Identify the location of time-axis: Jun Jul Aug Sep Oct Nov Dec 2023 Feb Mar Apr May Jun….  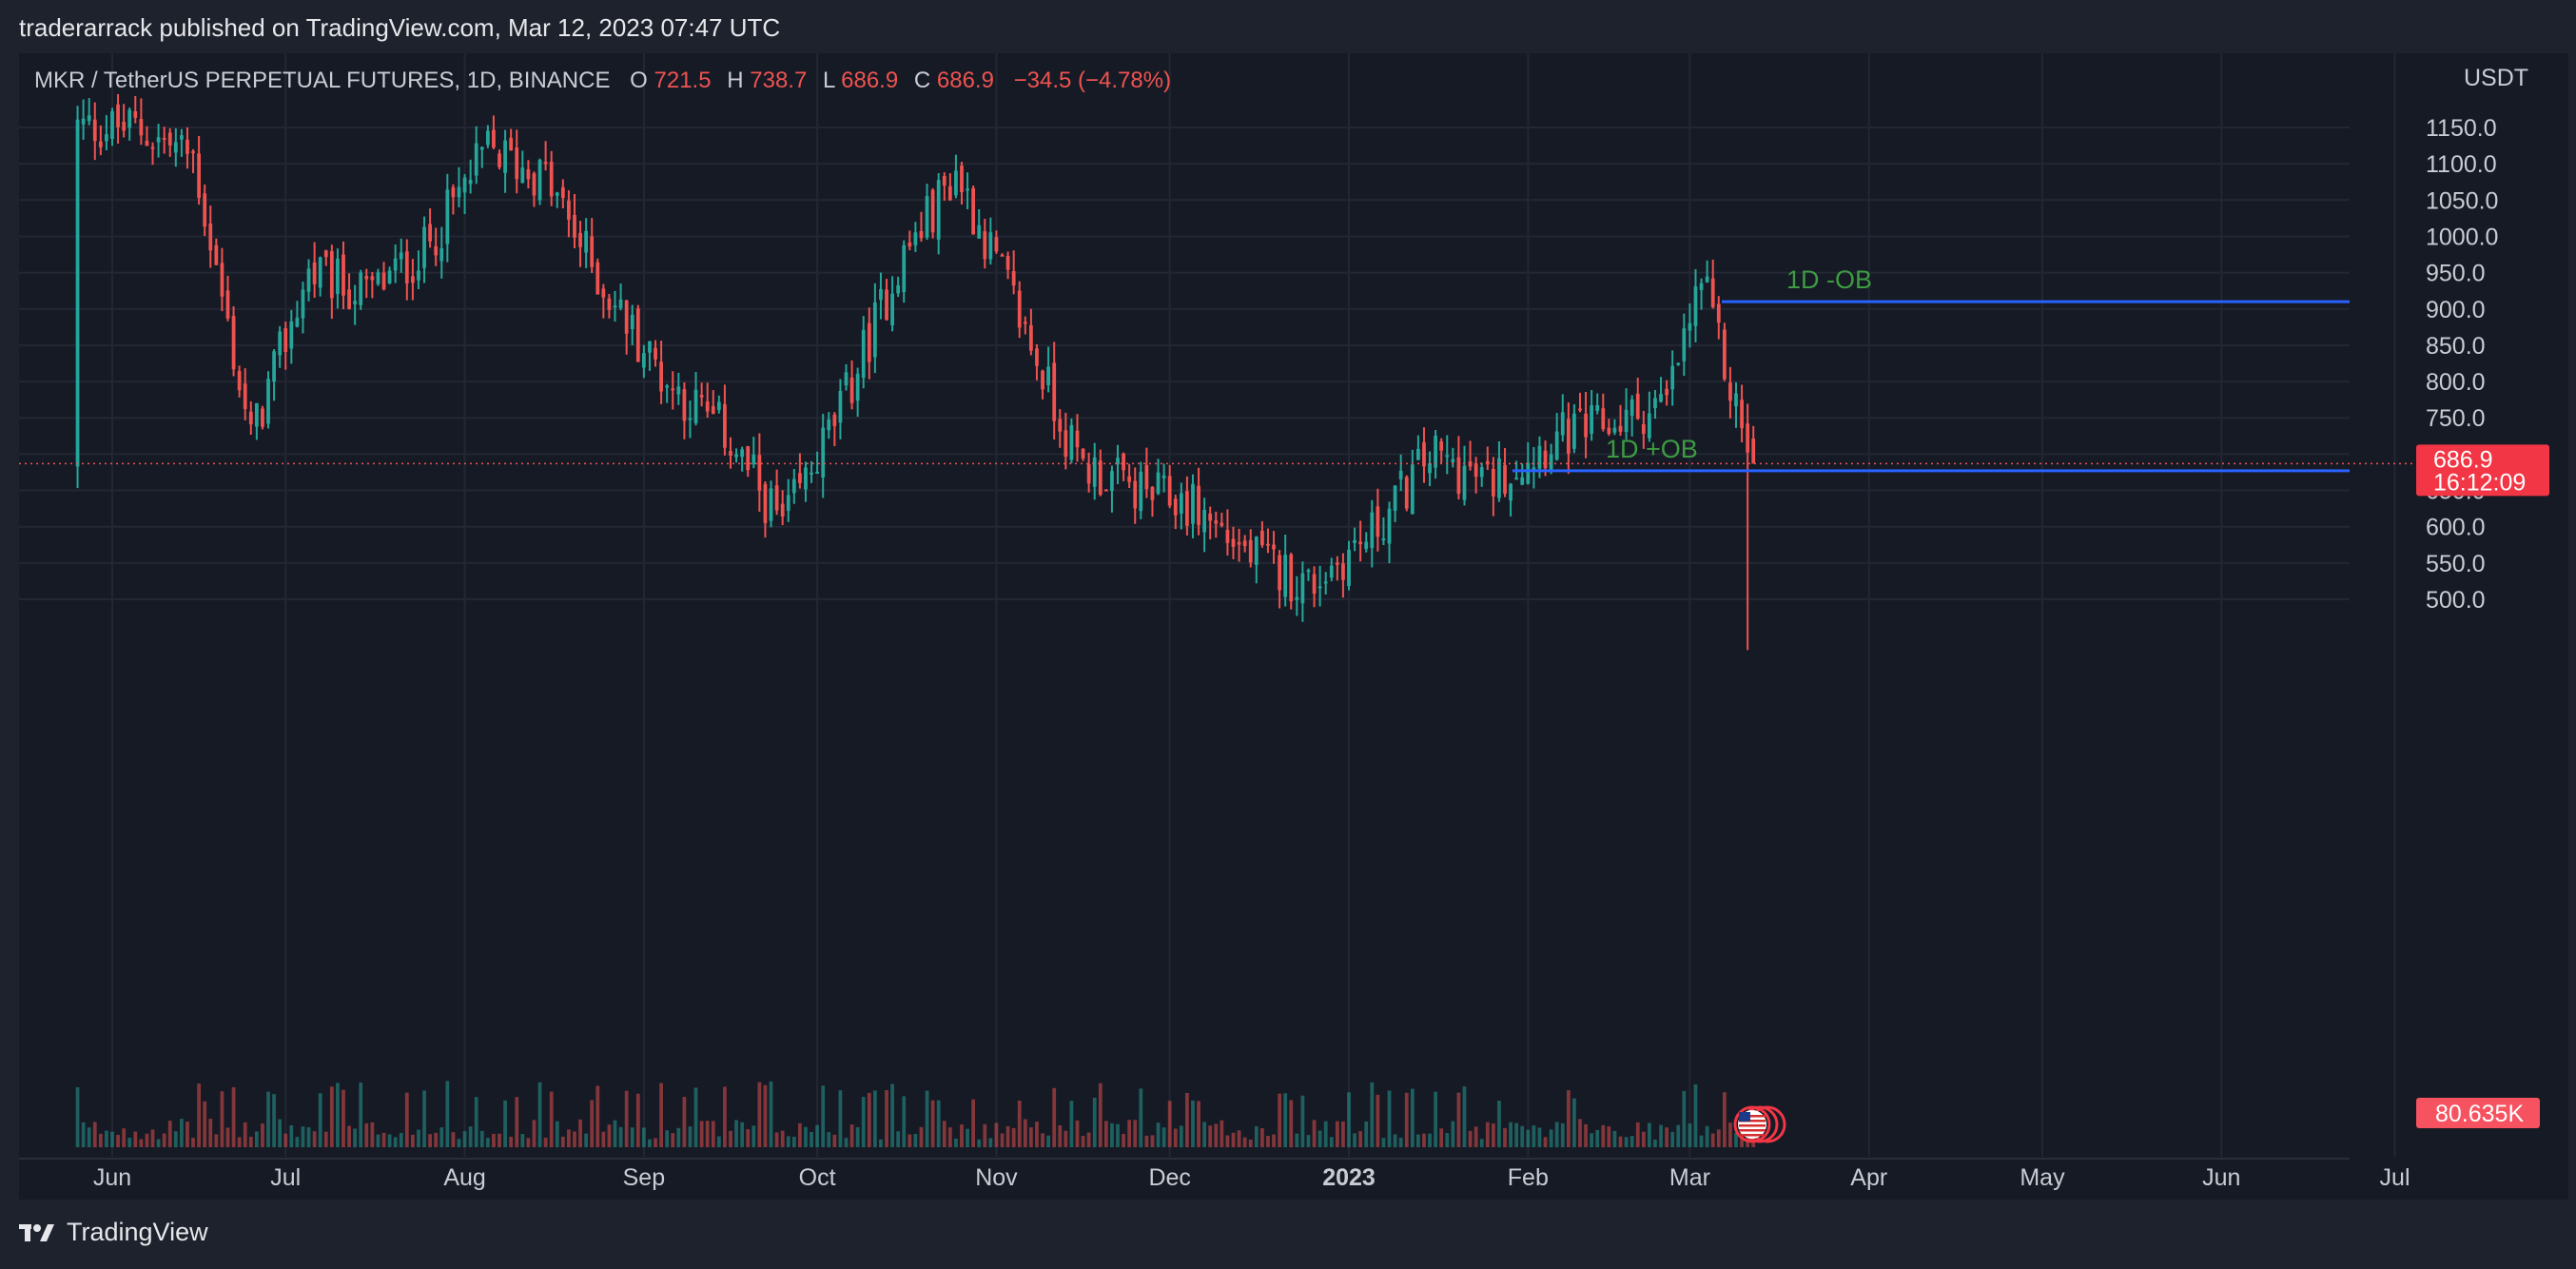
(1252, 1177).